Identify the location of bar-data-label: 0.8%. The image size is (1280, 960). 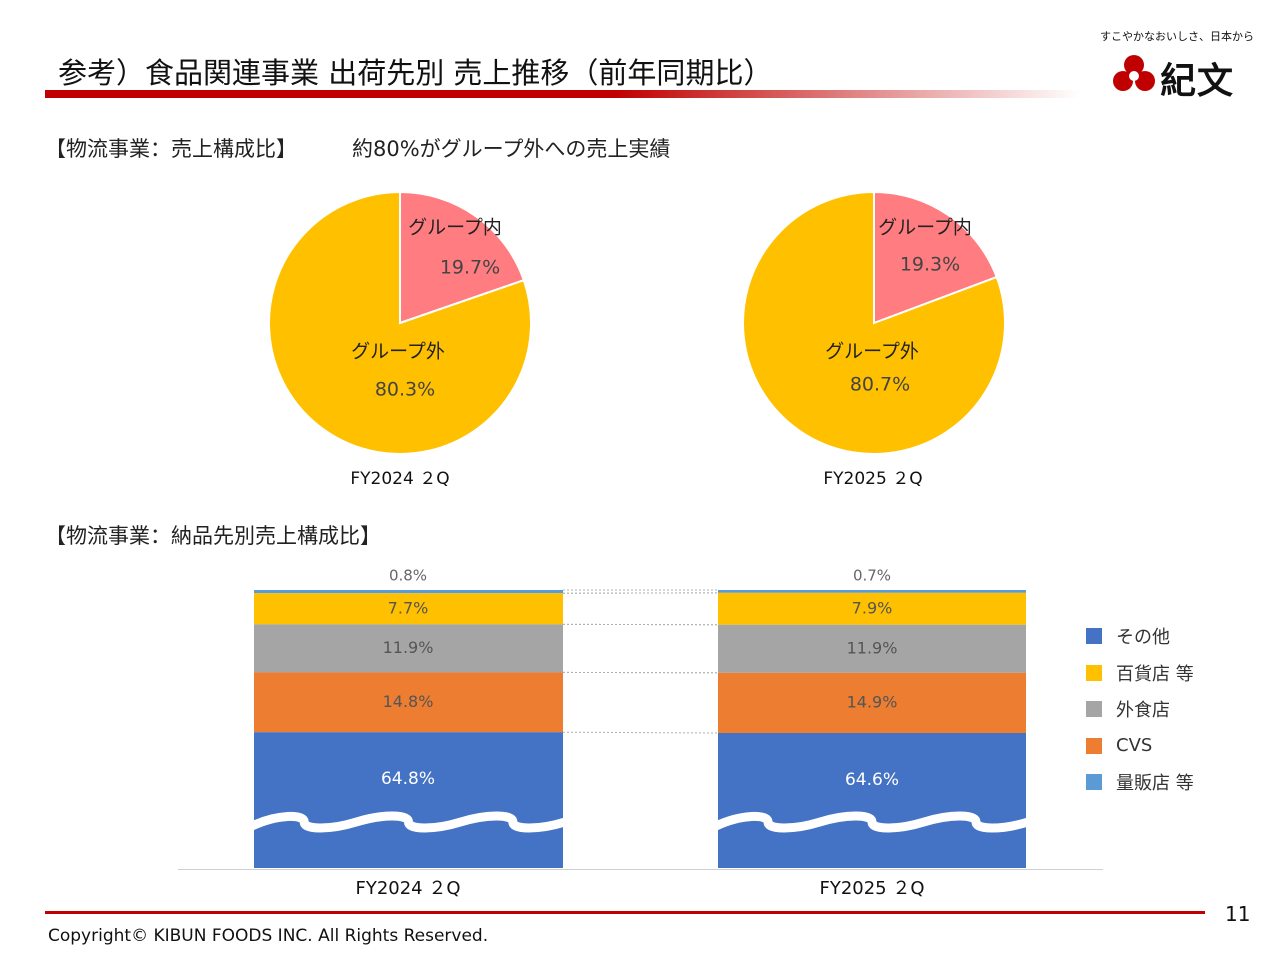
(408, 576).